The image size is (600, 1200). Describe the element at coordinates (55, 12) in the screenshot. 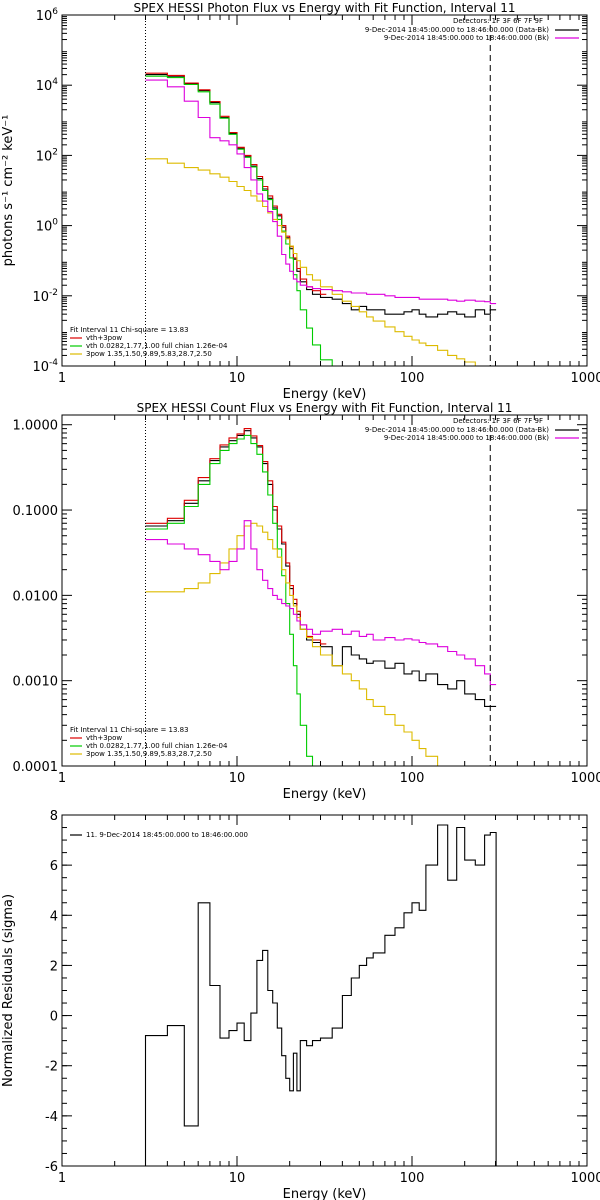

I see `y-tick-exponent: 6` at that location.